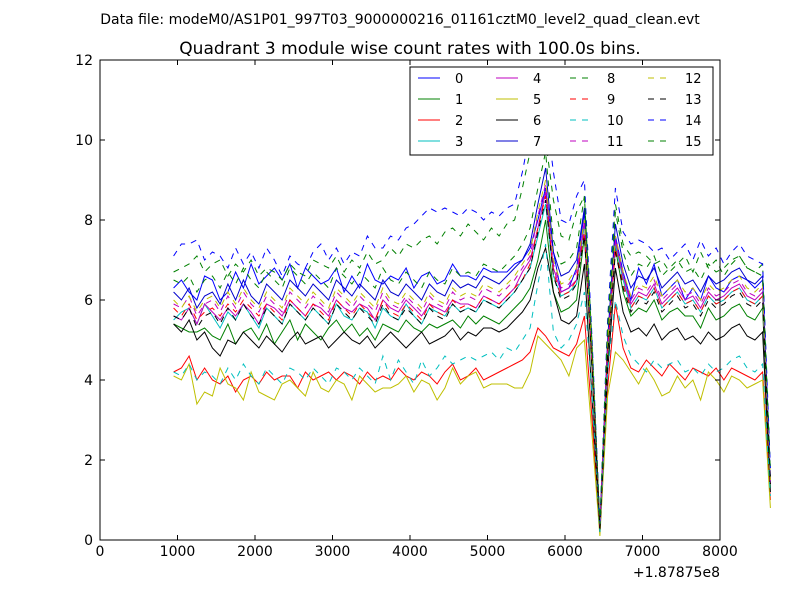 The height and width of the screenshot is (604, 800). What do you see at coordinates (537, 79) in the screenshot?
I see `legend-label-4: 4` at bounding box center [537, 79].